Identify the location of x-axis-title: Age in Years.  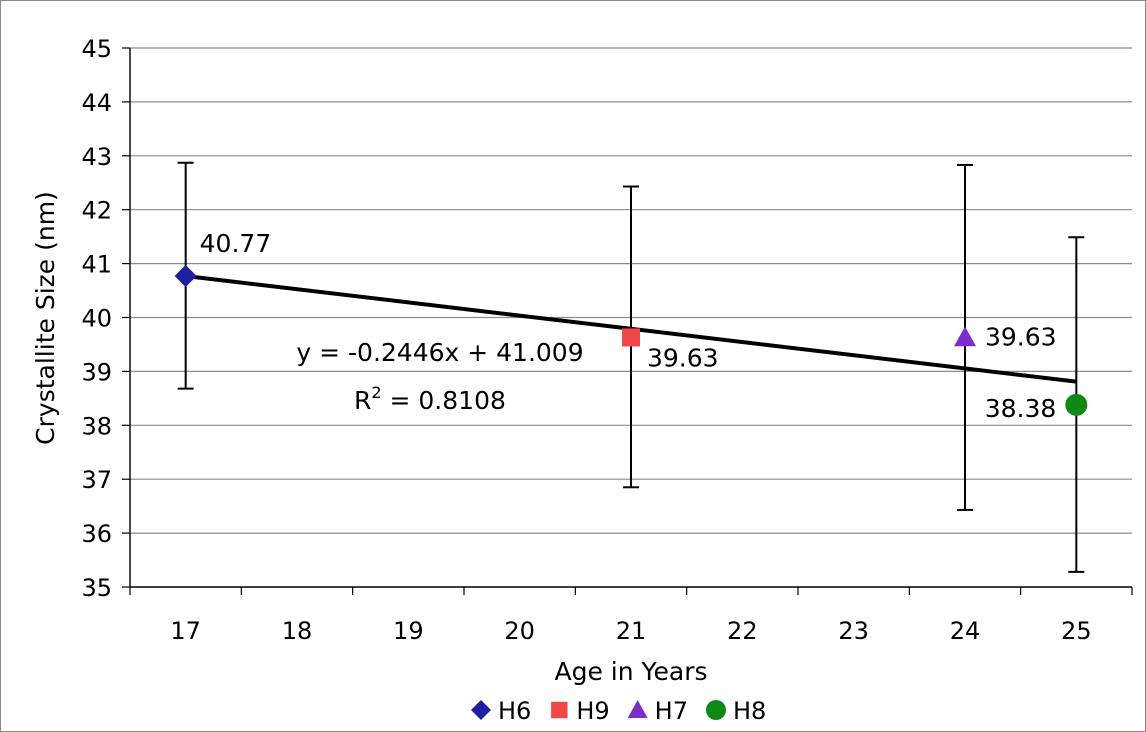
(631, 671).